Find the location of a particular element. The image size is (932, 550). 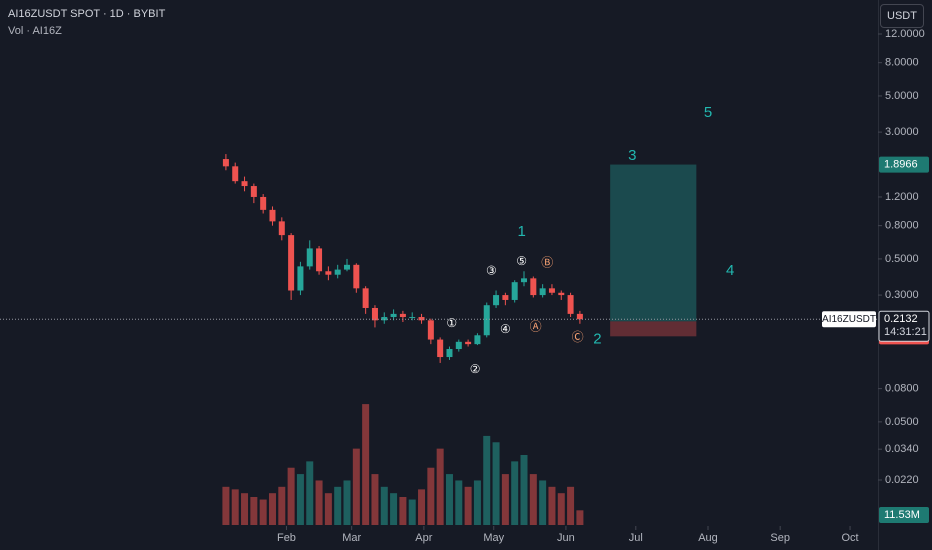

x-tick-label: Oct is located at coordinates (849, 538).